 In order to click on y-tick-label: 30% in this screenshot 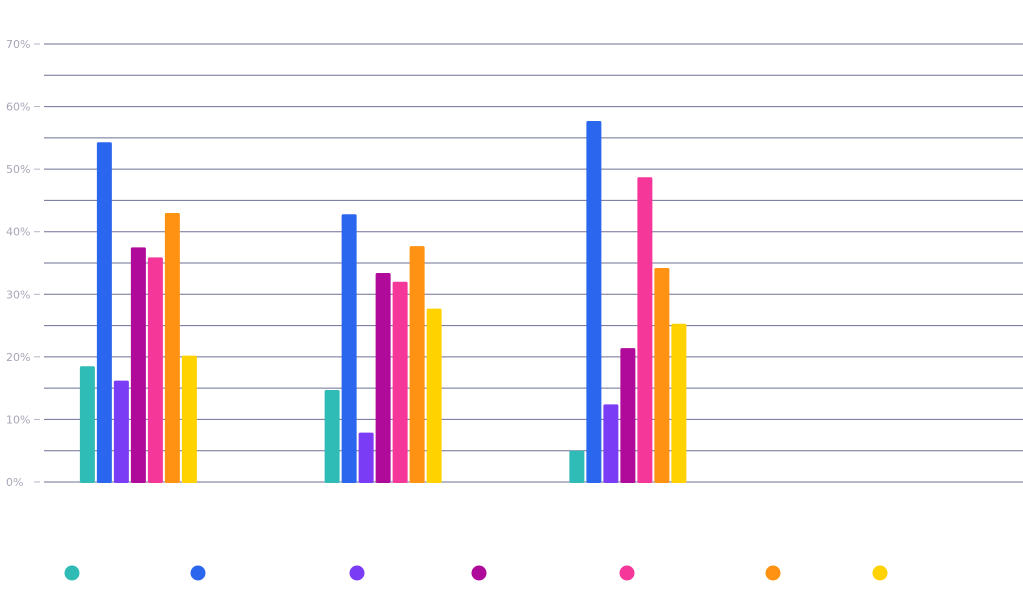, I will do `click(18, 294)`.